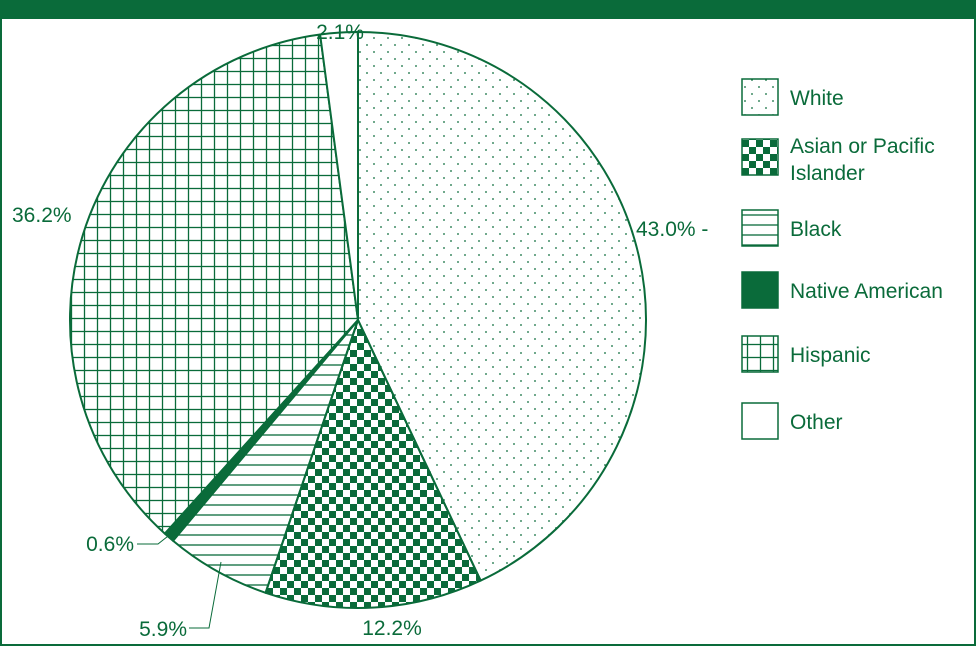 This screenshot has height=646, width=976. Describe the element at coordinates (816, 422) in the screenshot. I see `legend-label: Other` at that location.